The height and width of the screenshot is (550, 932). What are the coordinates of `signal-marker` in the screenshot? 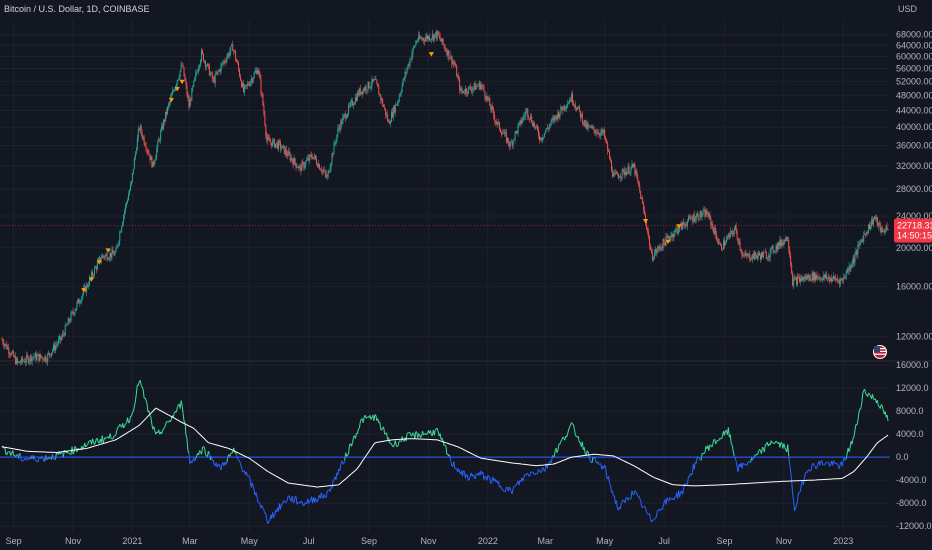 It's located at (177, 89).